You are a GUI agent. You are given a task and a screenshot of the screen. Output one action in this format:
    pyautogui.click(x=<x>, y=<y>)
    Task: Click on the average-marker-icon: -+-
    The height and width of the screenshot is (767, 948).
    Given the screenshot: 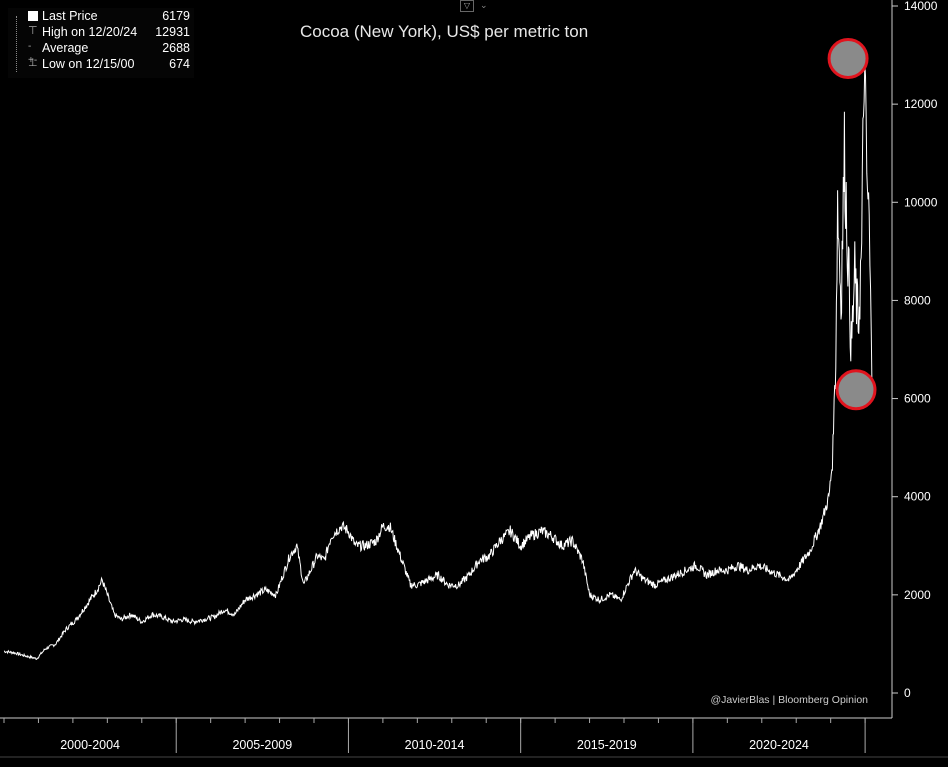 What is the action you would take?
    pyautogui.click(x=33, y=53)
    